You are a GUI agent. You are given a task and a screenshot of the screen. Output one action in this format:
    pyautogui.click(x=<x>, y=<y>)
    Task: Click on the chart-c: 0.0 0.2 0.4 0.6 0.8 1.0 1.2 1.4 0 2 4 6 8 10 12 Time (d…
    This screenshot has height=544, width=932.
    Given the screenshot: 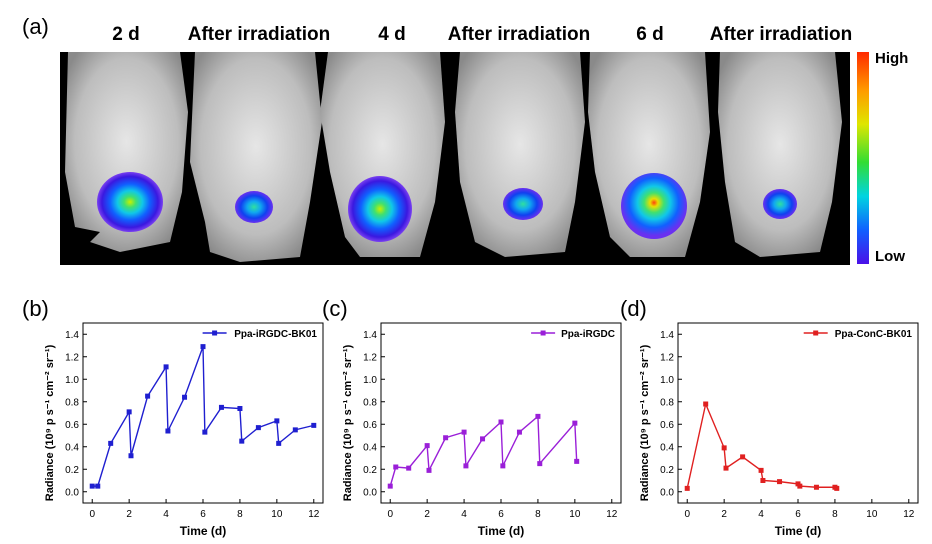 What is the action you would take?
    pyautogui.click(x=482, y=430)
    